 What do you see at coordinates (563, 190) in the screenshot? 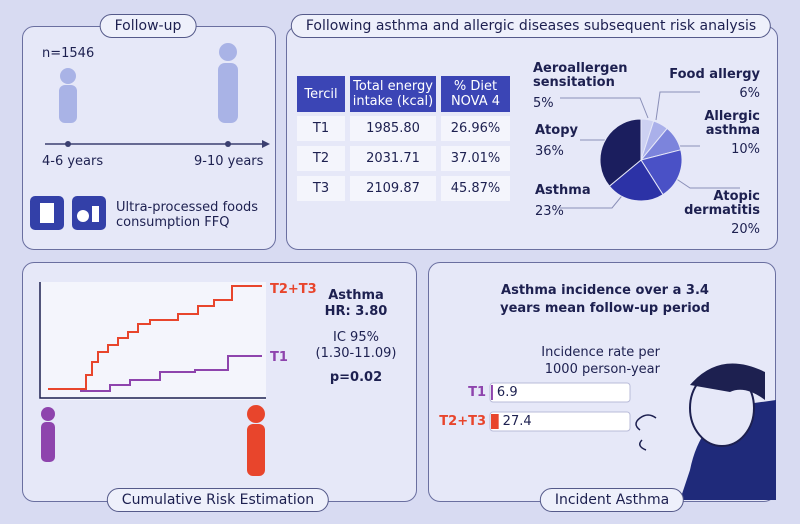
I see `pie-label: Asthma` at bounding box center [563, 190].